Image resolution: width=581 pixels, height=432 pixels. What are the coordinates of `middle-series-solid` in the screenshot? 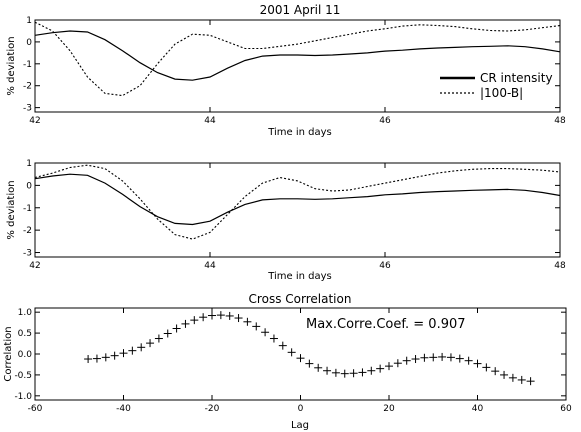 It's located at (297, 199).